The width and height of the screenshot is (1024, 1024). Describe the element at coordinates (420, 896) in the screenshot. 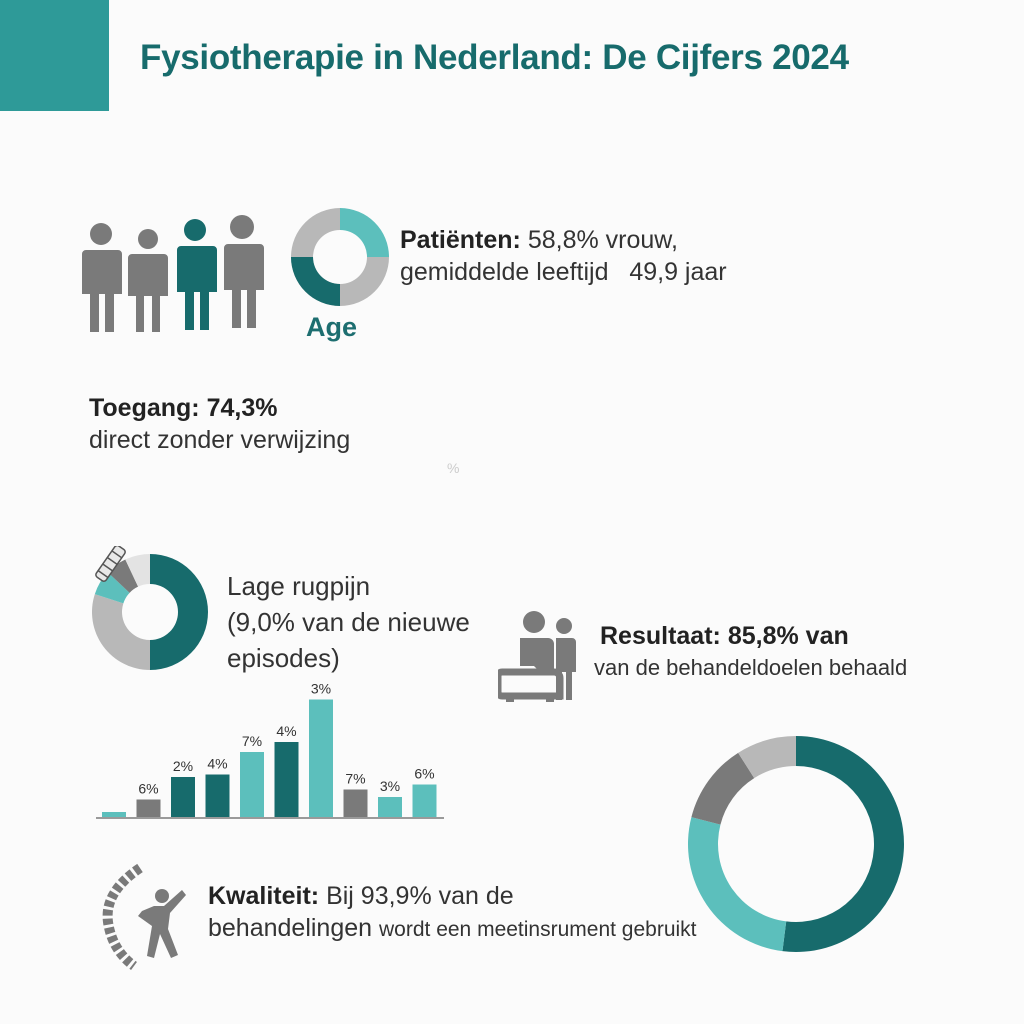

I see `kwaliteit-text1: Bij 93,9% van de` at that location.